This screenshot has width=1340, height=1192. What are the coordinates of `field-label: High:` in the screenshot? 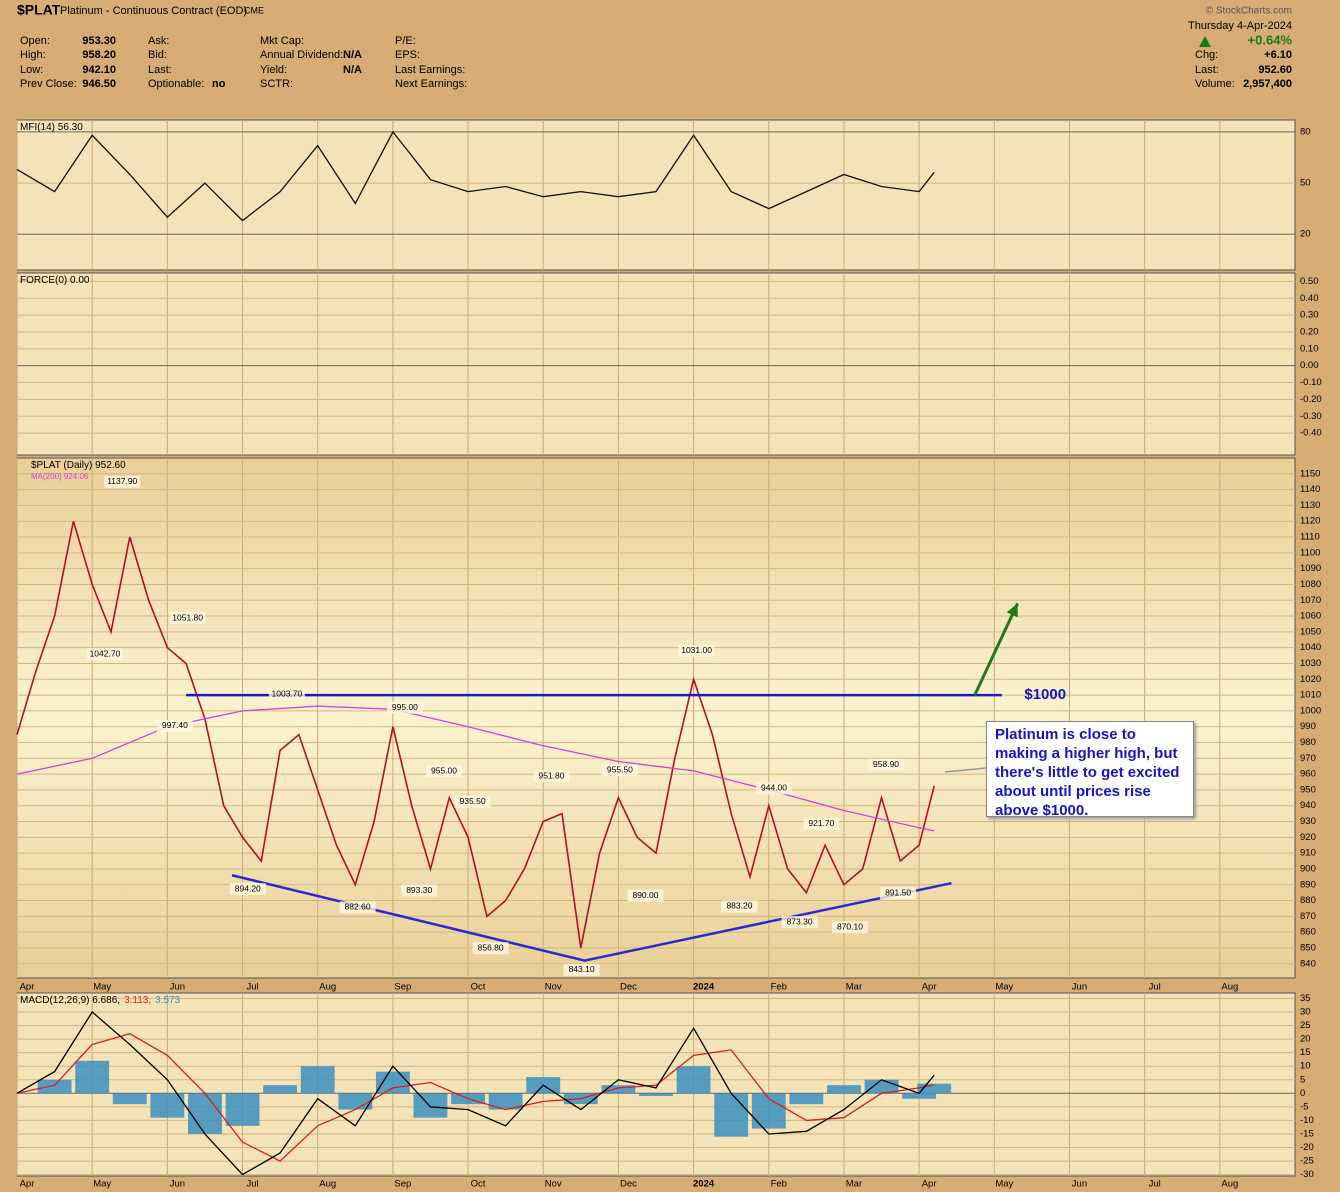 It's located at (33, 55).